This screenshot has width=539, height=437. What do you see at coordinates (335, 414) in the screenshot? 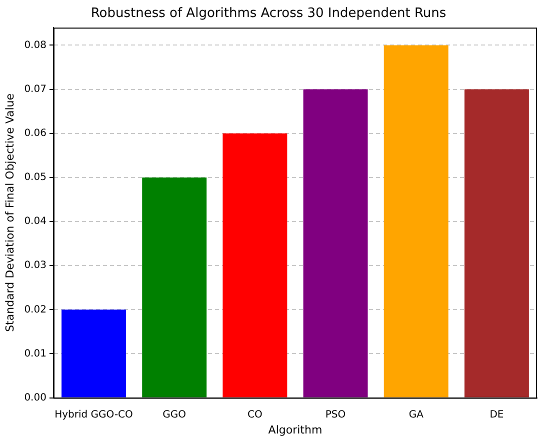
I see `x-tick-label: PSO` at bounding box center [335, 414].